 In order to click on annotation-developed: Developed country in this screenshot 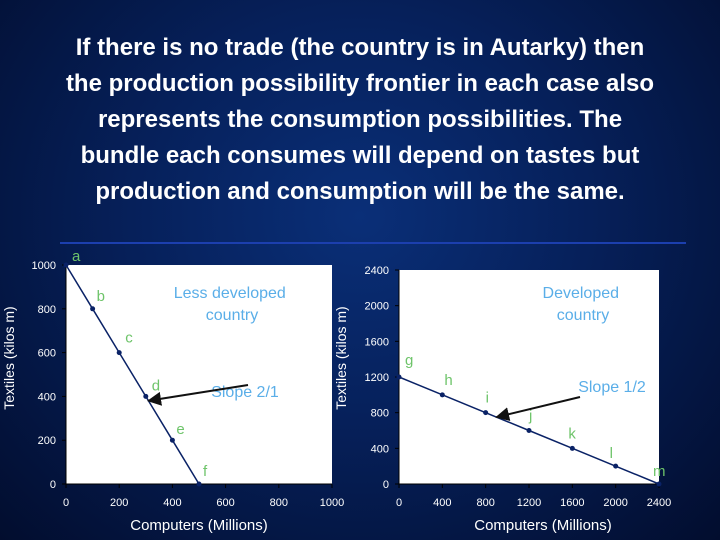, I will do `click(583, 304)`.